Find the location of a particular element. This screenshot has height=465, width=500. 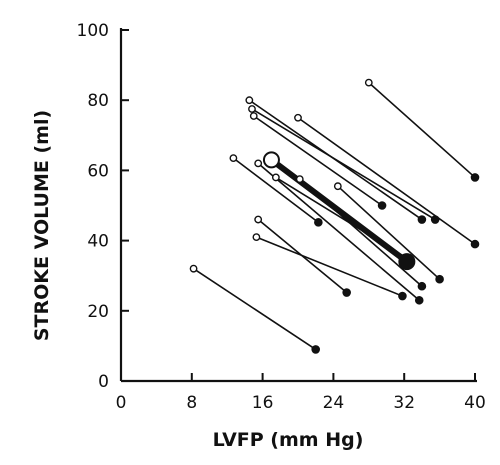

y-tick-label: 20 is located at coordinates (98, 312).